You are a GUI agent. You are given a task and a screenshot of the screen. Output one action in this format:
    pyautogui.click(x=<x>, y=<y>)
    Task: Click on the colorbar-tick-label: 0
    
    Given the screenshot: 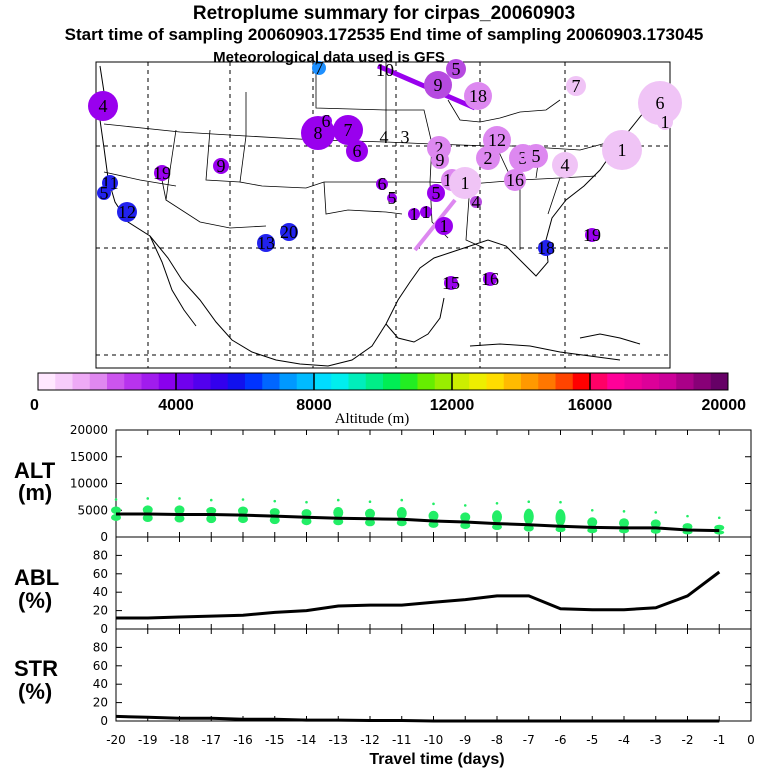 What is the action you would take?
    pyautogui.click(x=34, y=405)
    